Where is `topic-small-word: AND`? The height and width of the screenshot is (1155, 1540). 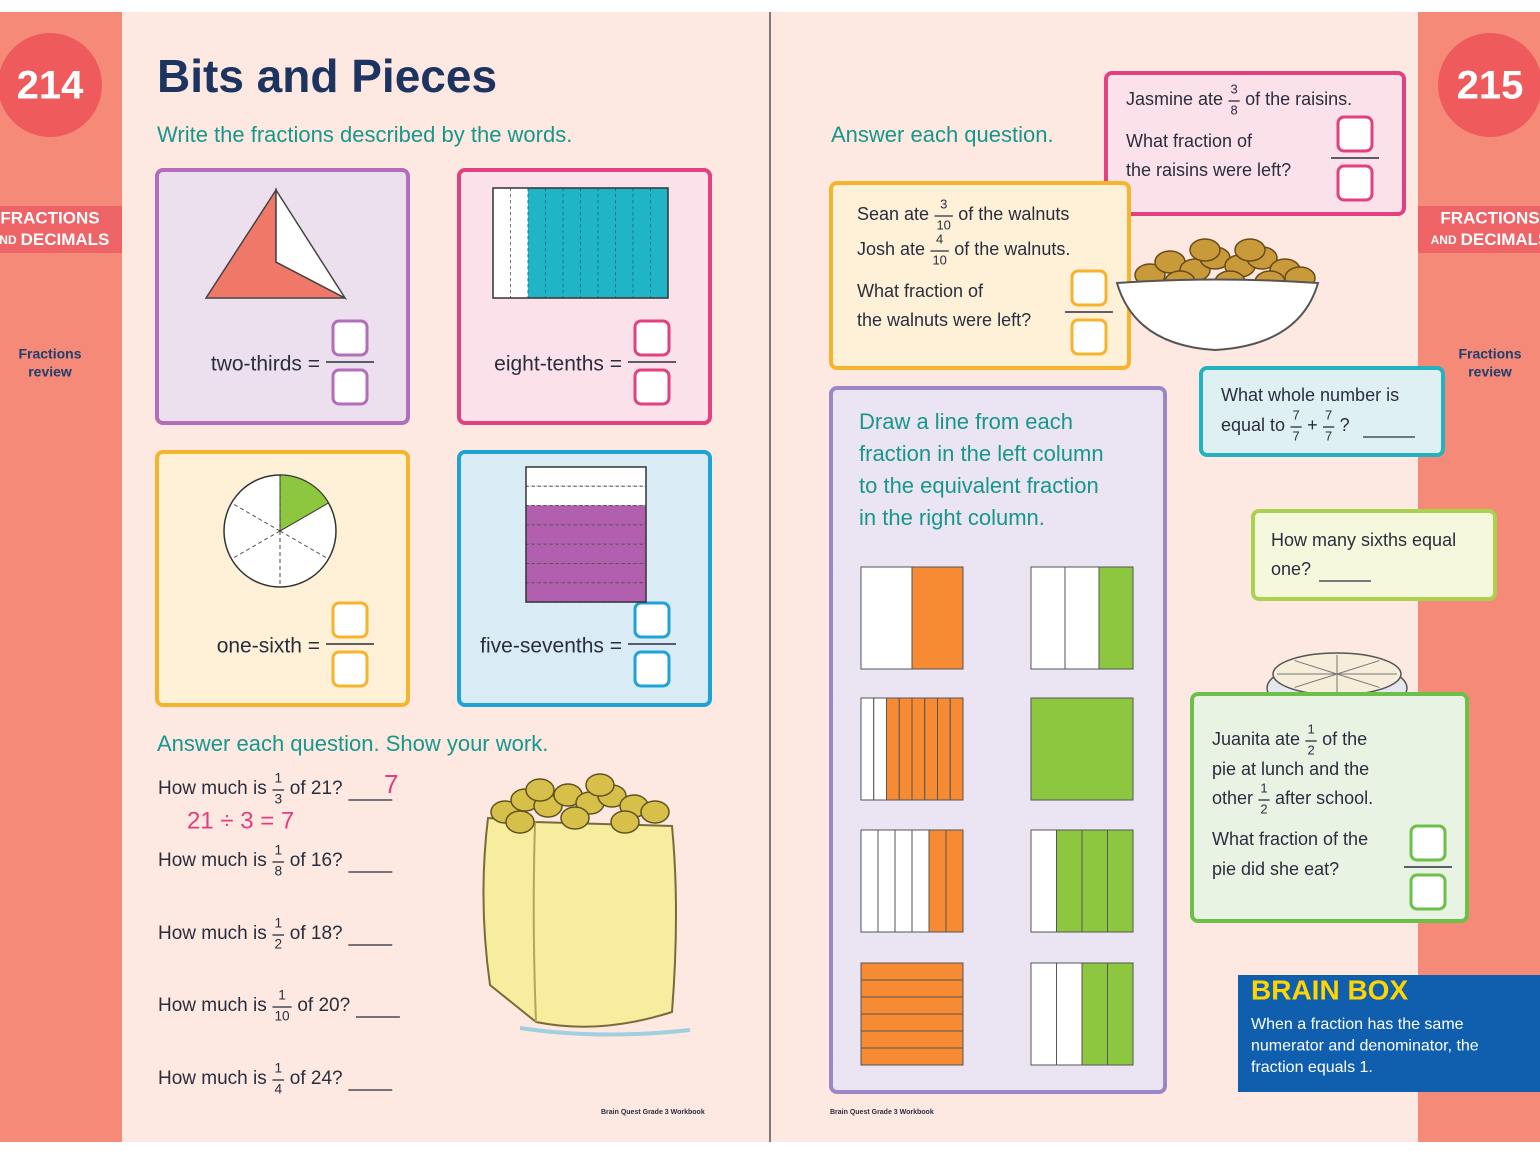
topic-small-word: AND is located at coordinates (1444, 240).